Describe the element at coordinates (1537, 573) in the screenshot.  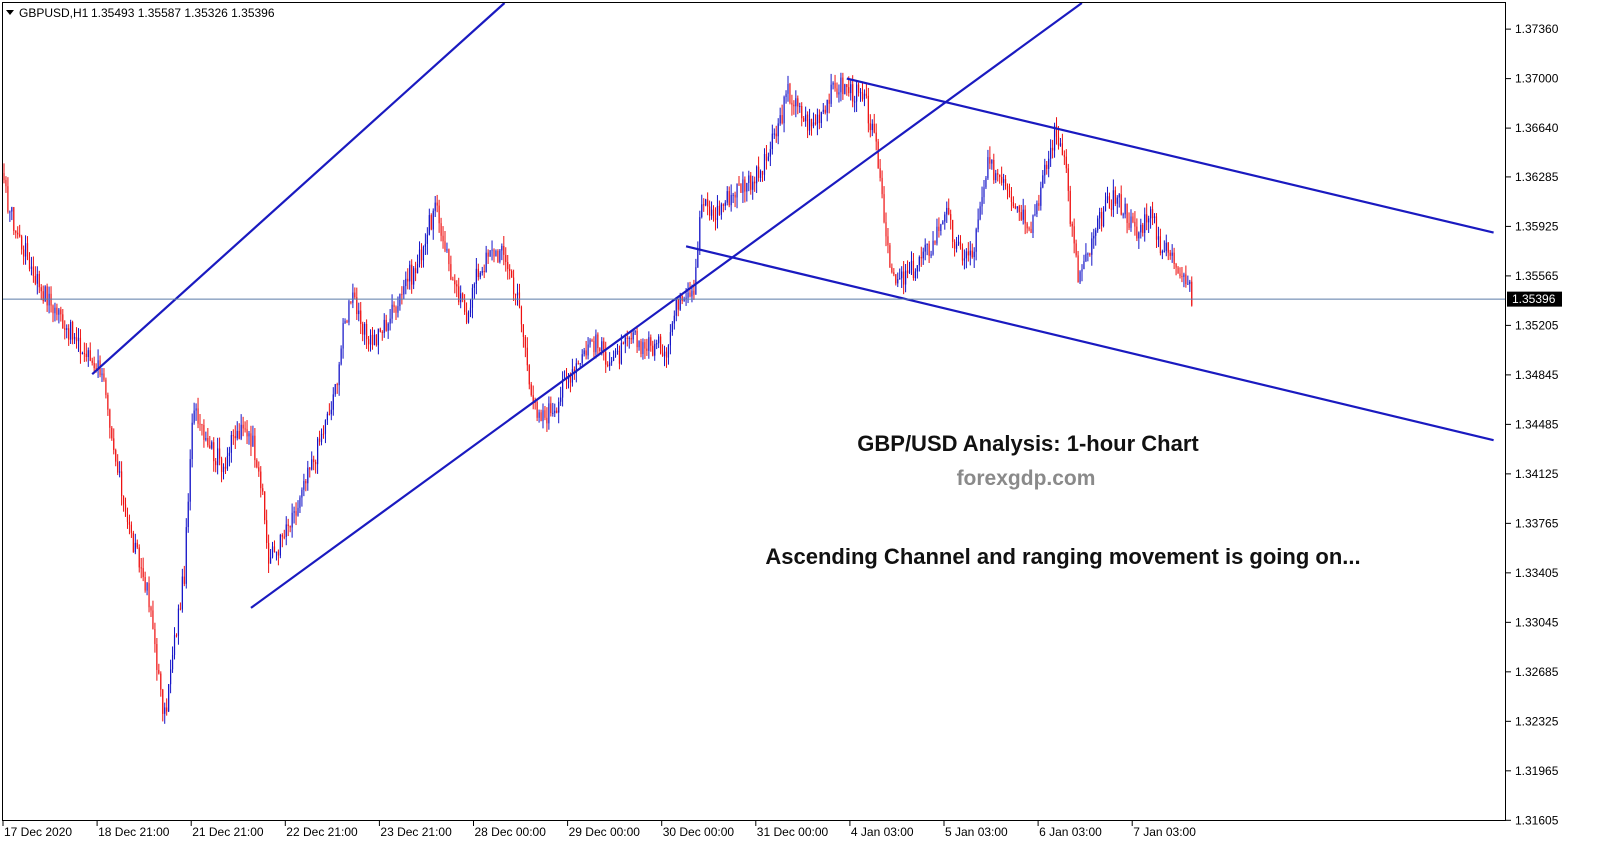
I see `y-tick-label: 1.33405` at that location.